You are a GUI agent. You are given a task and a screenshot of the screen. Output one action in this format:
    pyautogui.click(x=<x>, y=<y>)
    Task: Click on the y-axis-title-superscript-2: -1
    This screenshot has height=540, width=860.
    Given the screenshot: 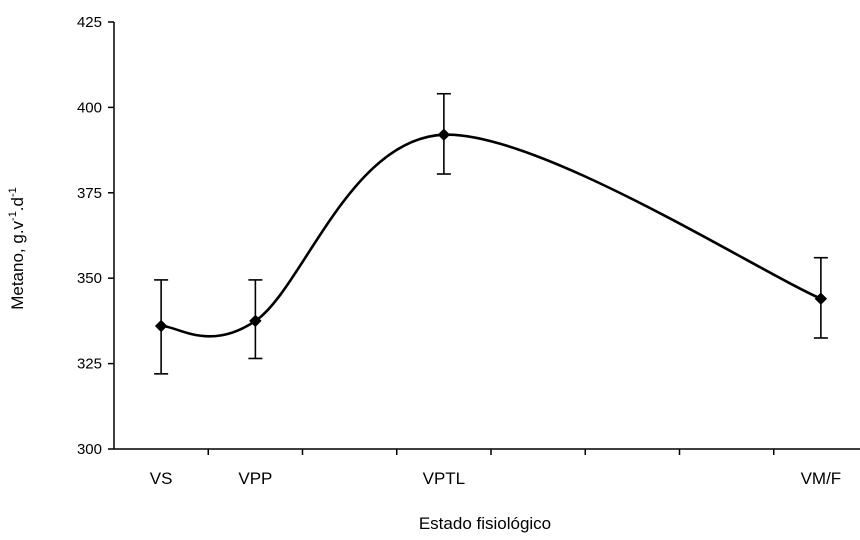 What is the action you would take?
    pyautogui.click(x=13, y=192)
    